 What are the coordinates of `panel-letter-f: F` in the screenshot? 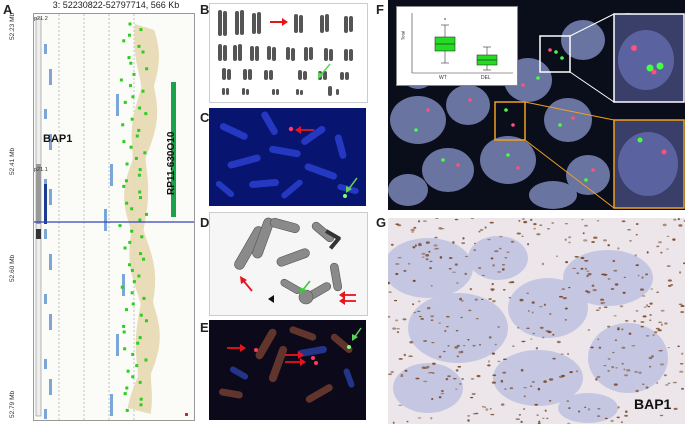 It's located at (380, 9).